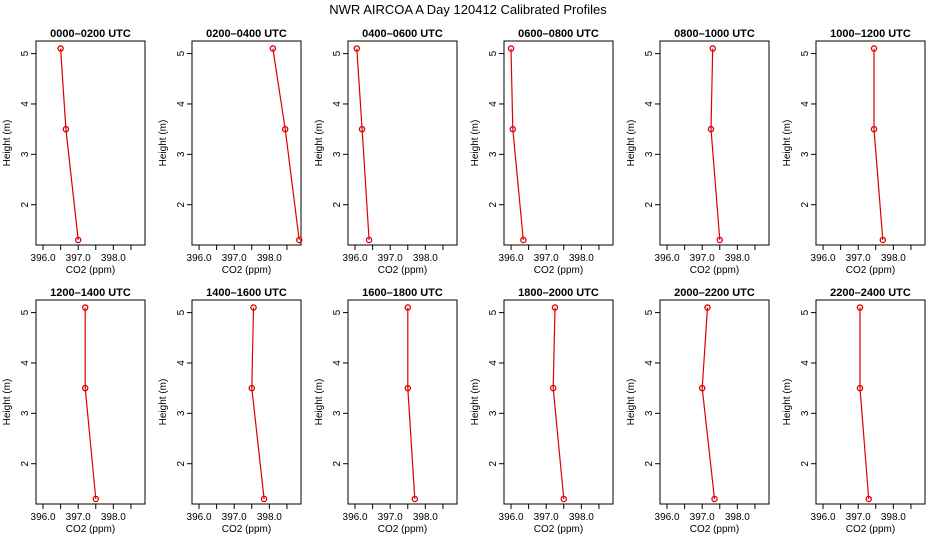 This screenshot has height=540, width=936. What do you see at coordinates (553, 388) in the screenshot?
I see `chart-10-point` at bounding box center [553, 388].